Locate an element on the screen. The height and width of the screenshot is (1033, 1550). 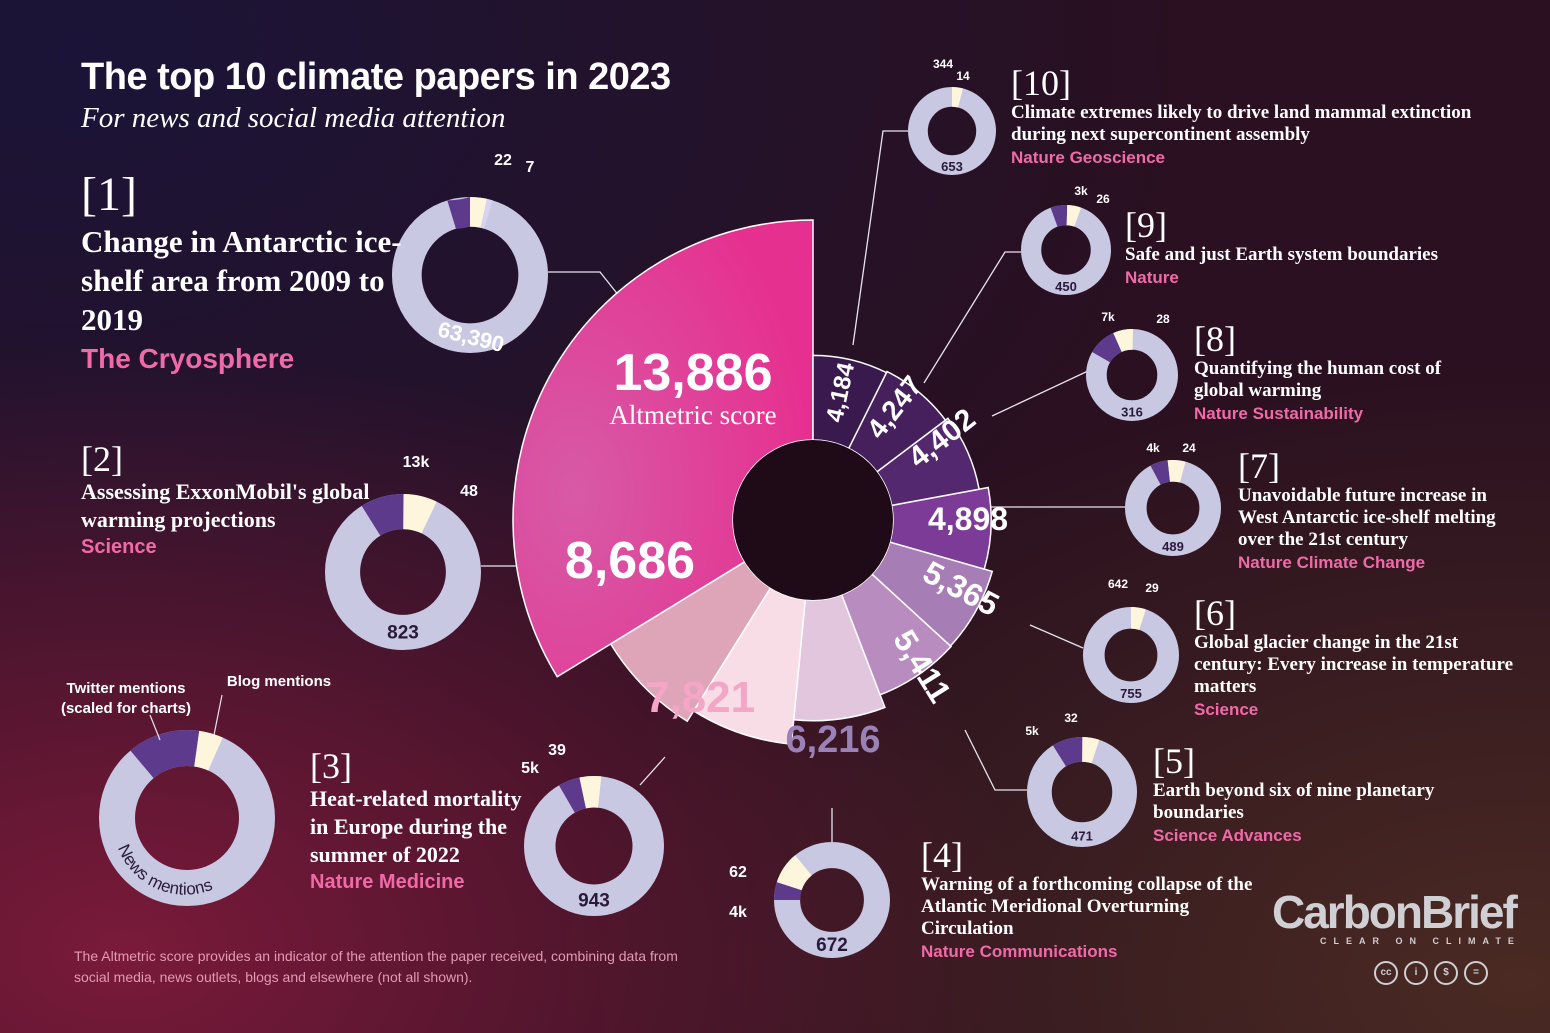
logo-wordmark: CarbonBrief is located at coordinates (1395, 912).